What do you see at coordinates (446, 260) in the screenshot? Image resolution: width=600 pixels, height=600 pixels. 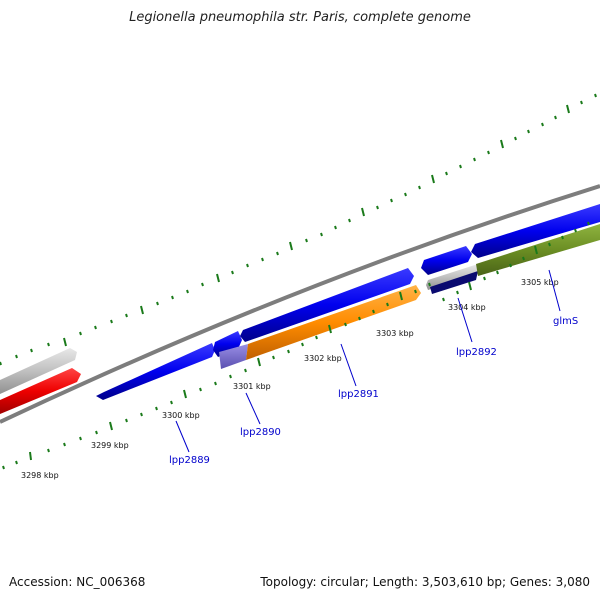 I see `gene-arrow-lpp2892-top` at bounding box center [446, 260].